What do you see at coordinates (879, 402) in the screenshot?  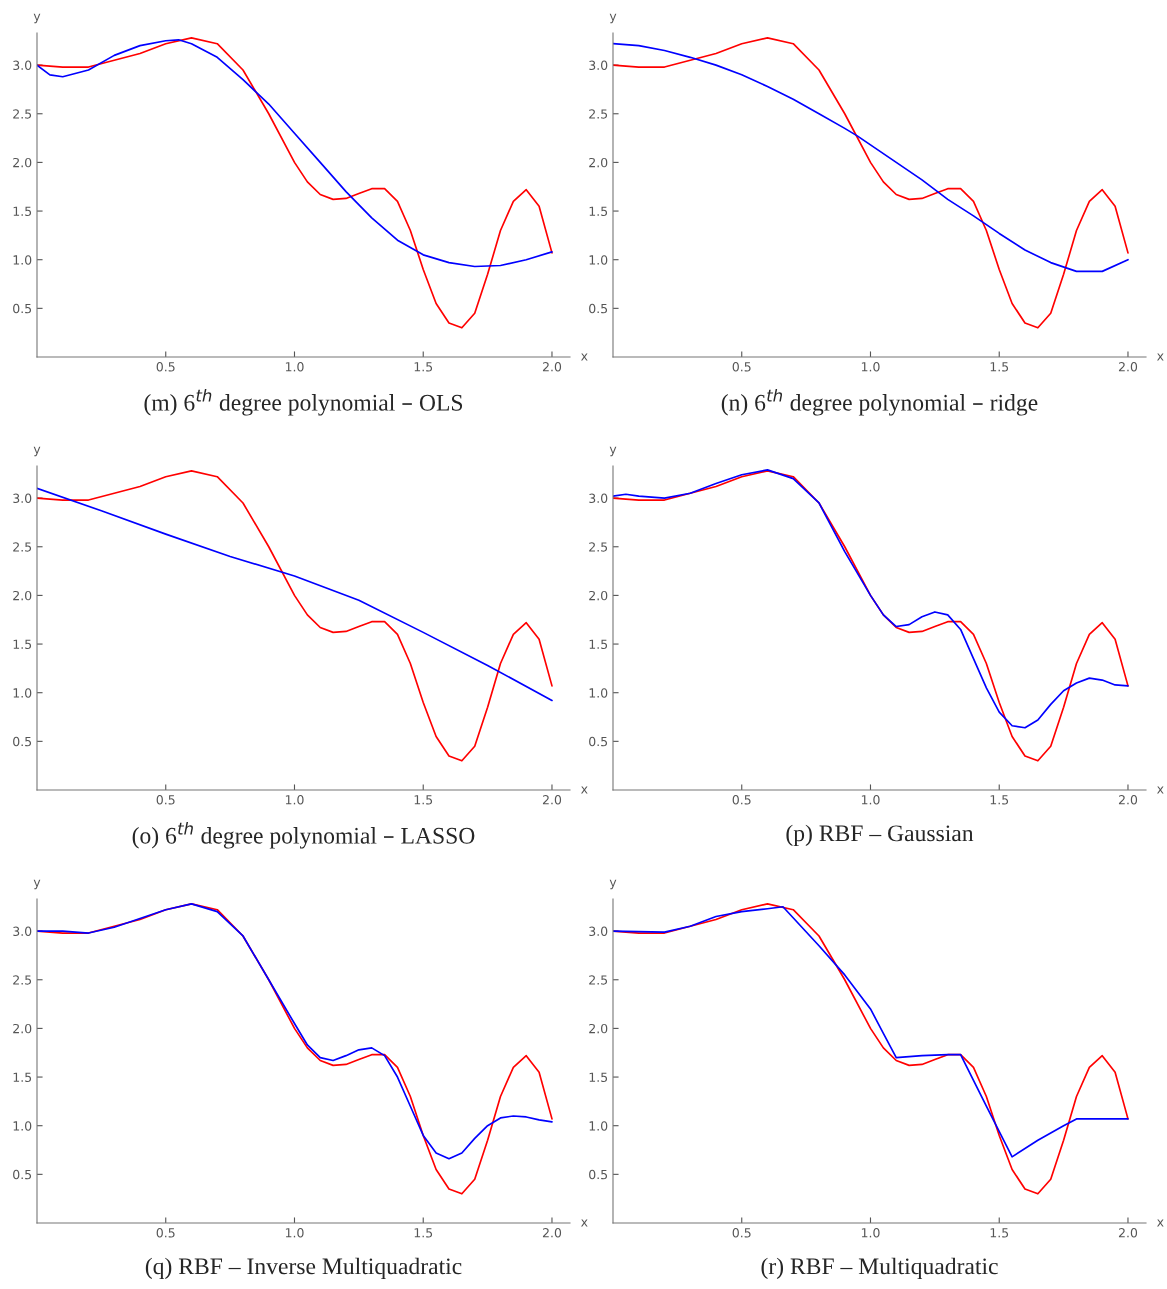 I see `text: (n) 6$^{th}$ degree polynomial – ridge` at bounding box center [879, 402].